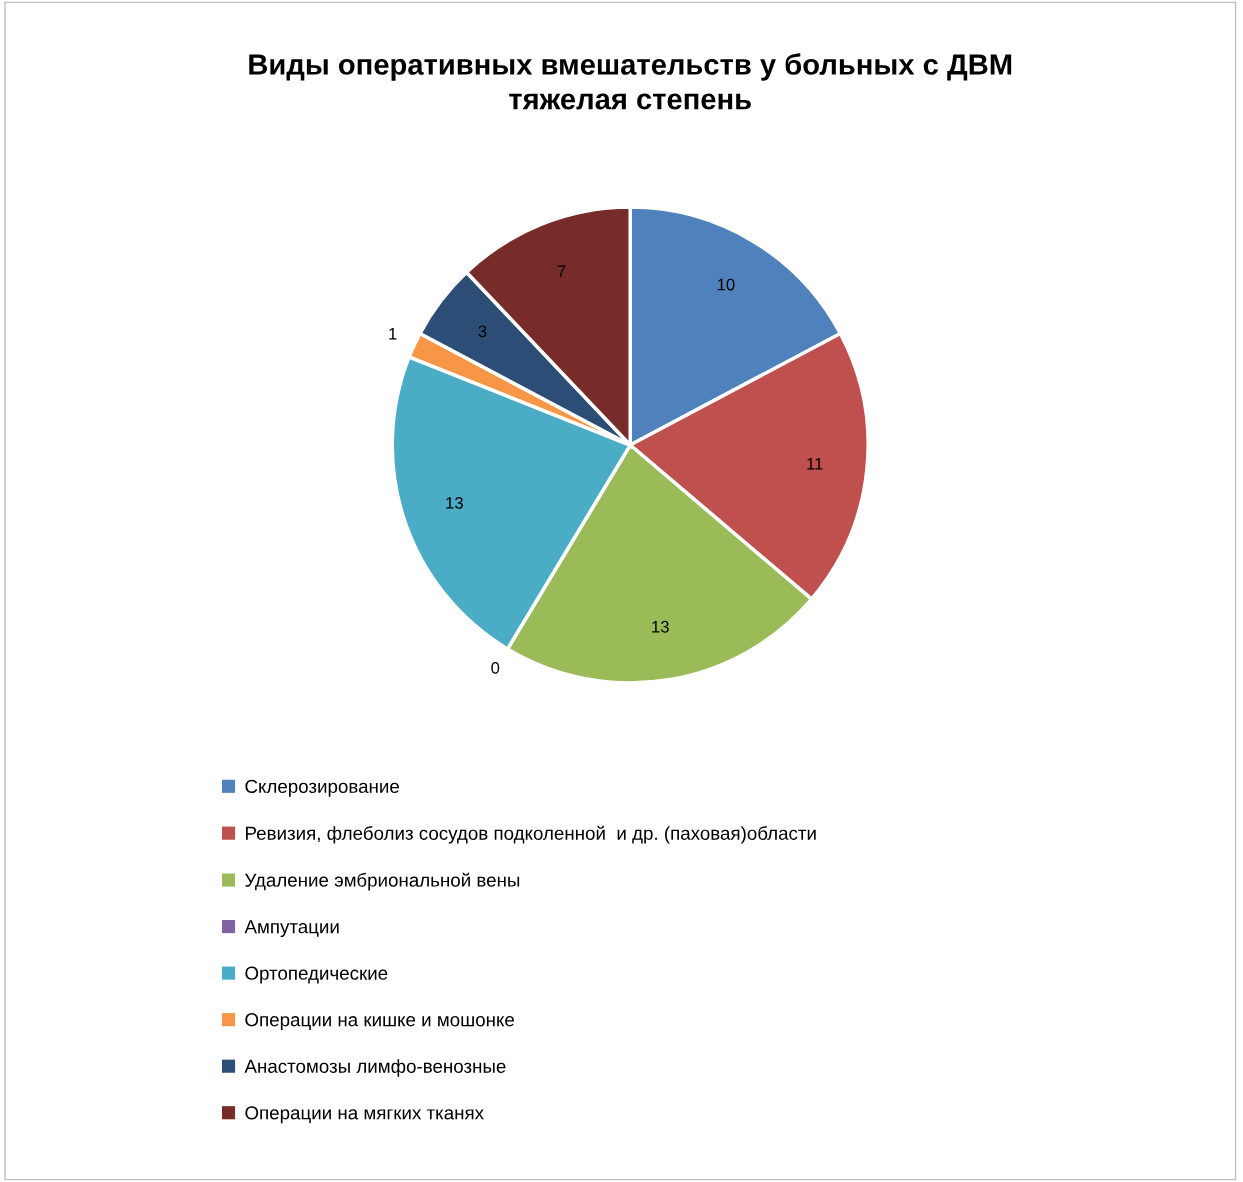  What do you see at coordinates (482, 331) in the screenshot?
I see `data-label: 3` at bounding box center [482, 331].